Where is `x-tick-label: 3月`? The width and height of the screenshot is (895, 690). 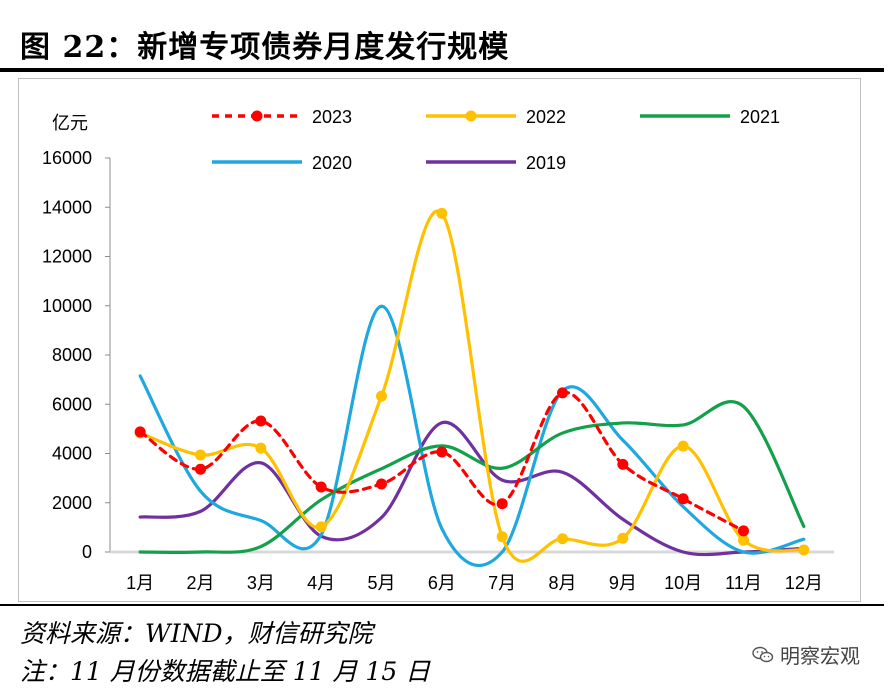 x-tick-label: 3月 is located at coordinates (261, 583).